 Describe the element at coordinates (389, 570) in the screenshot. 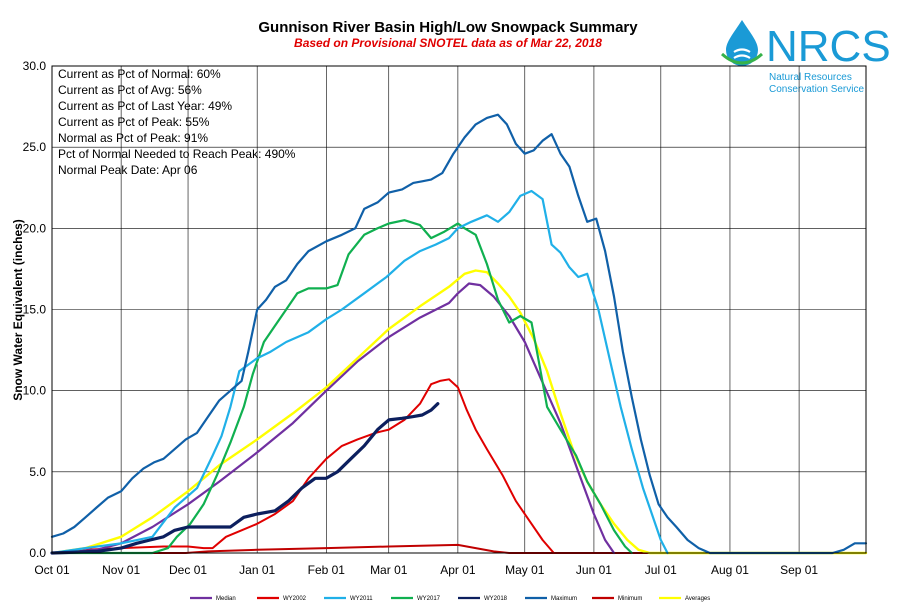

I see `x-tick-label: Mar 01` at that location.